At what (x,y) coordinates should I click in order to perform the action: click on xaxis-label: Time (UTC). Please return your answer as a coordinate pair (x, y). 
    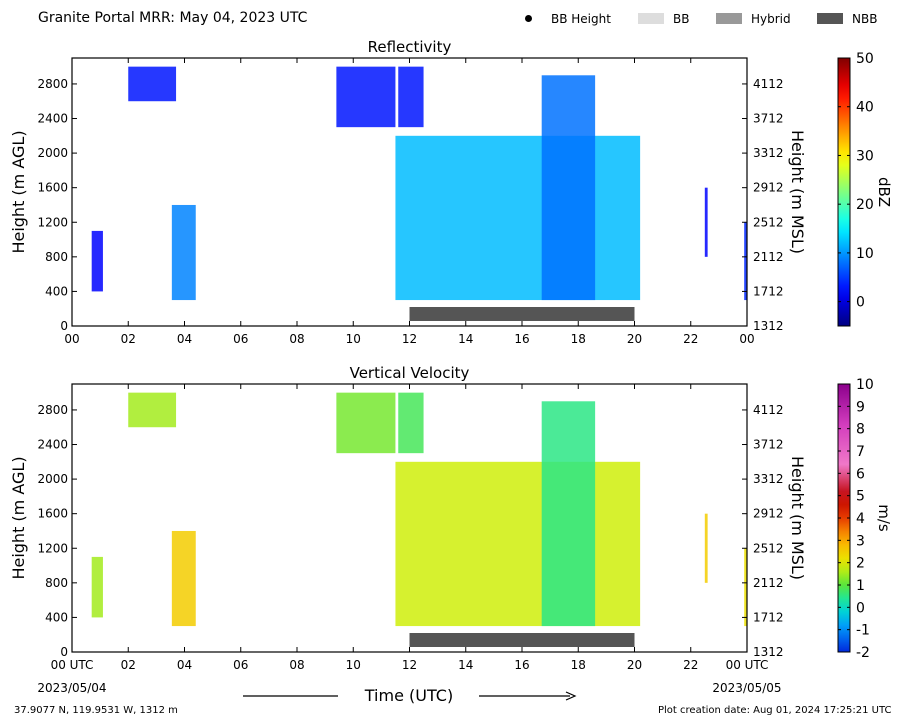
    Looking at the image, I should click on (408, 695).